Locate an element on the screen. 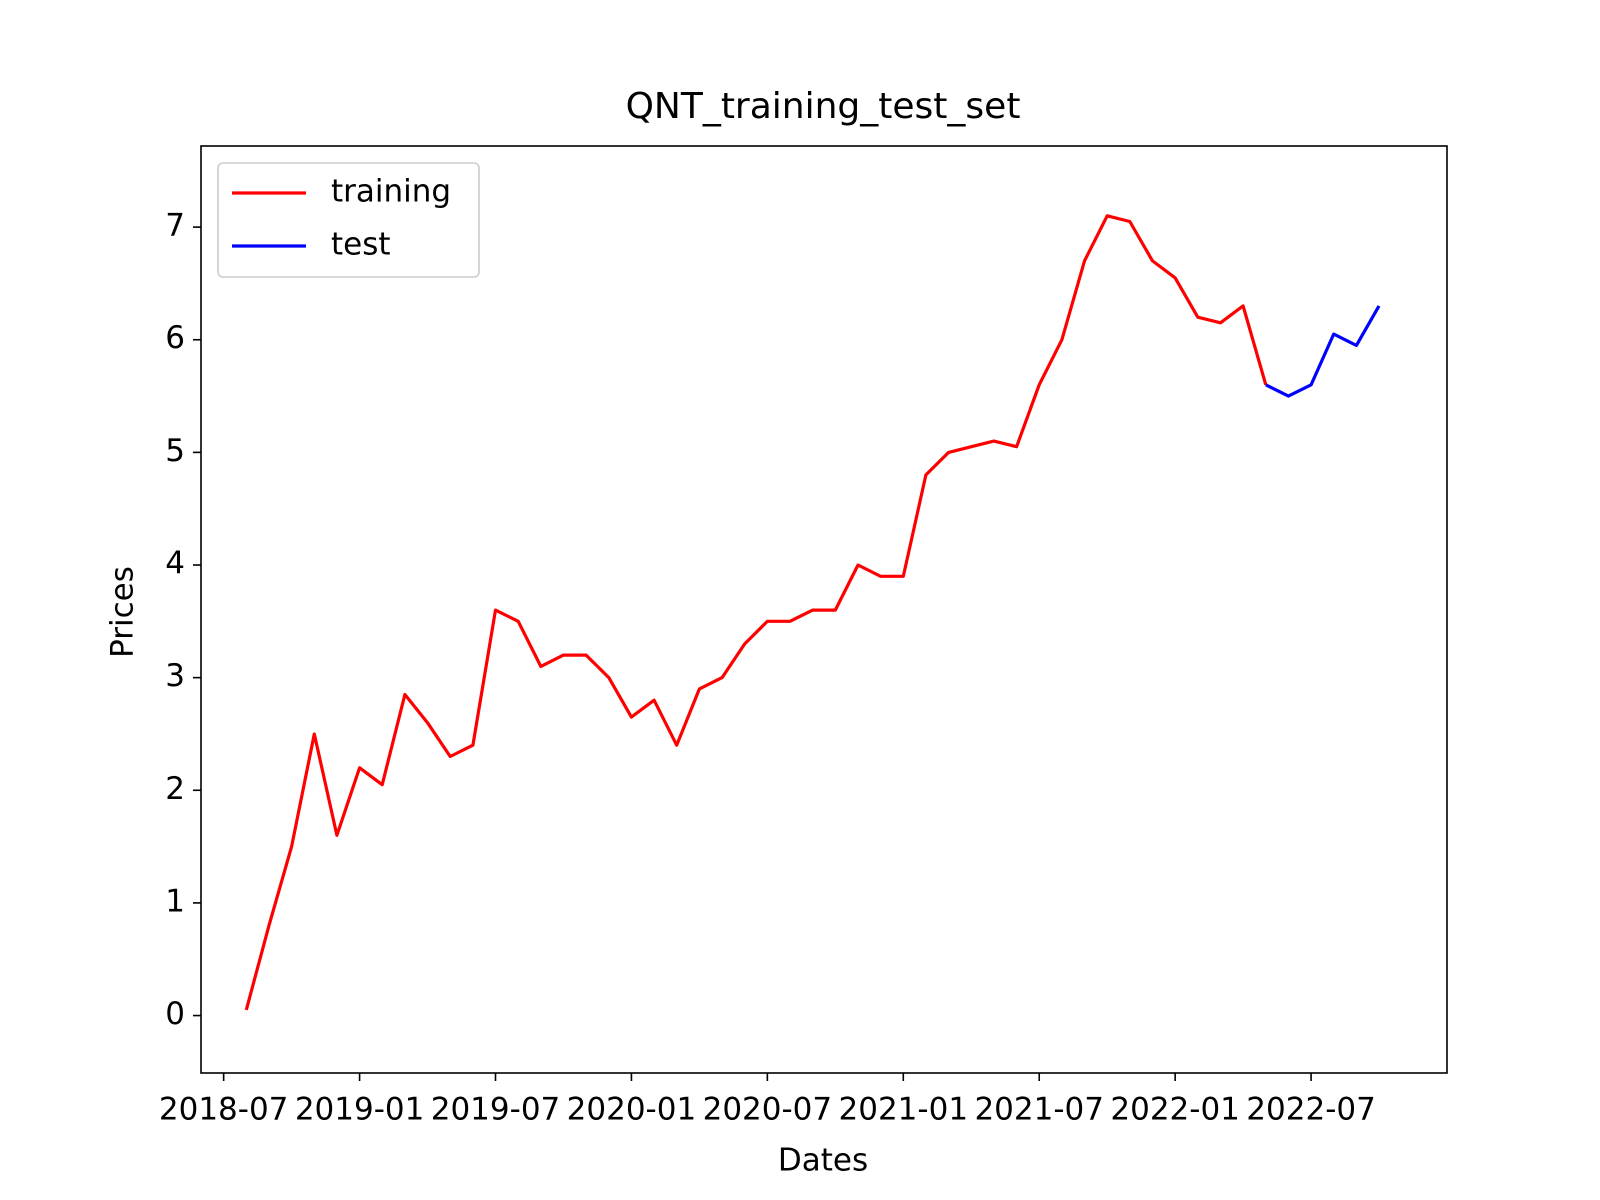 The width and height of the screenshot is (1600, 1200). y-tick-label: 7 is located at coordinates (175, 226).